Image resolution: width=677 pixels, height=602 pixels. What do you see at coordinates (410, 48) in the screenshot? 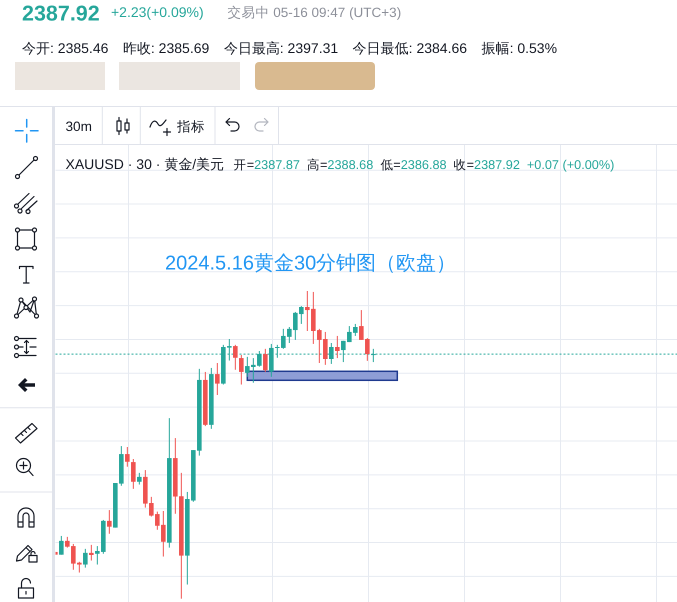
I see `text: 今日最低: 2384.66` at bounding box center [410, 48].